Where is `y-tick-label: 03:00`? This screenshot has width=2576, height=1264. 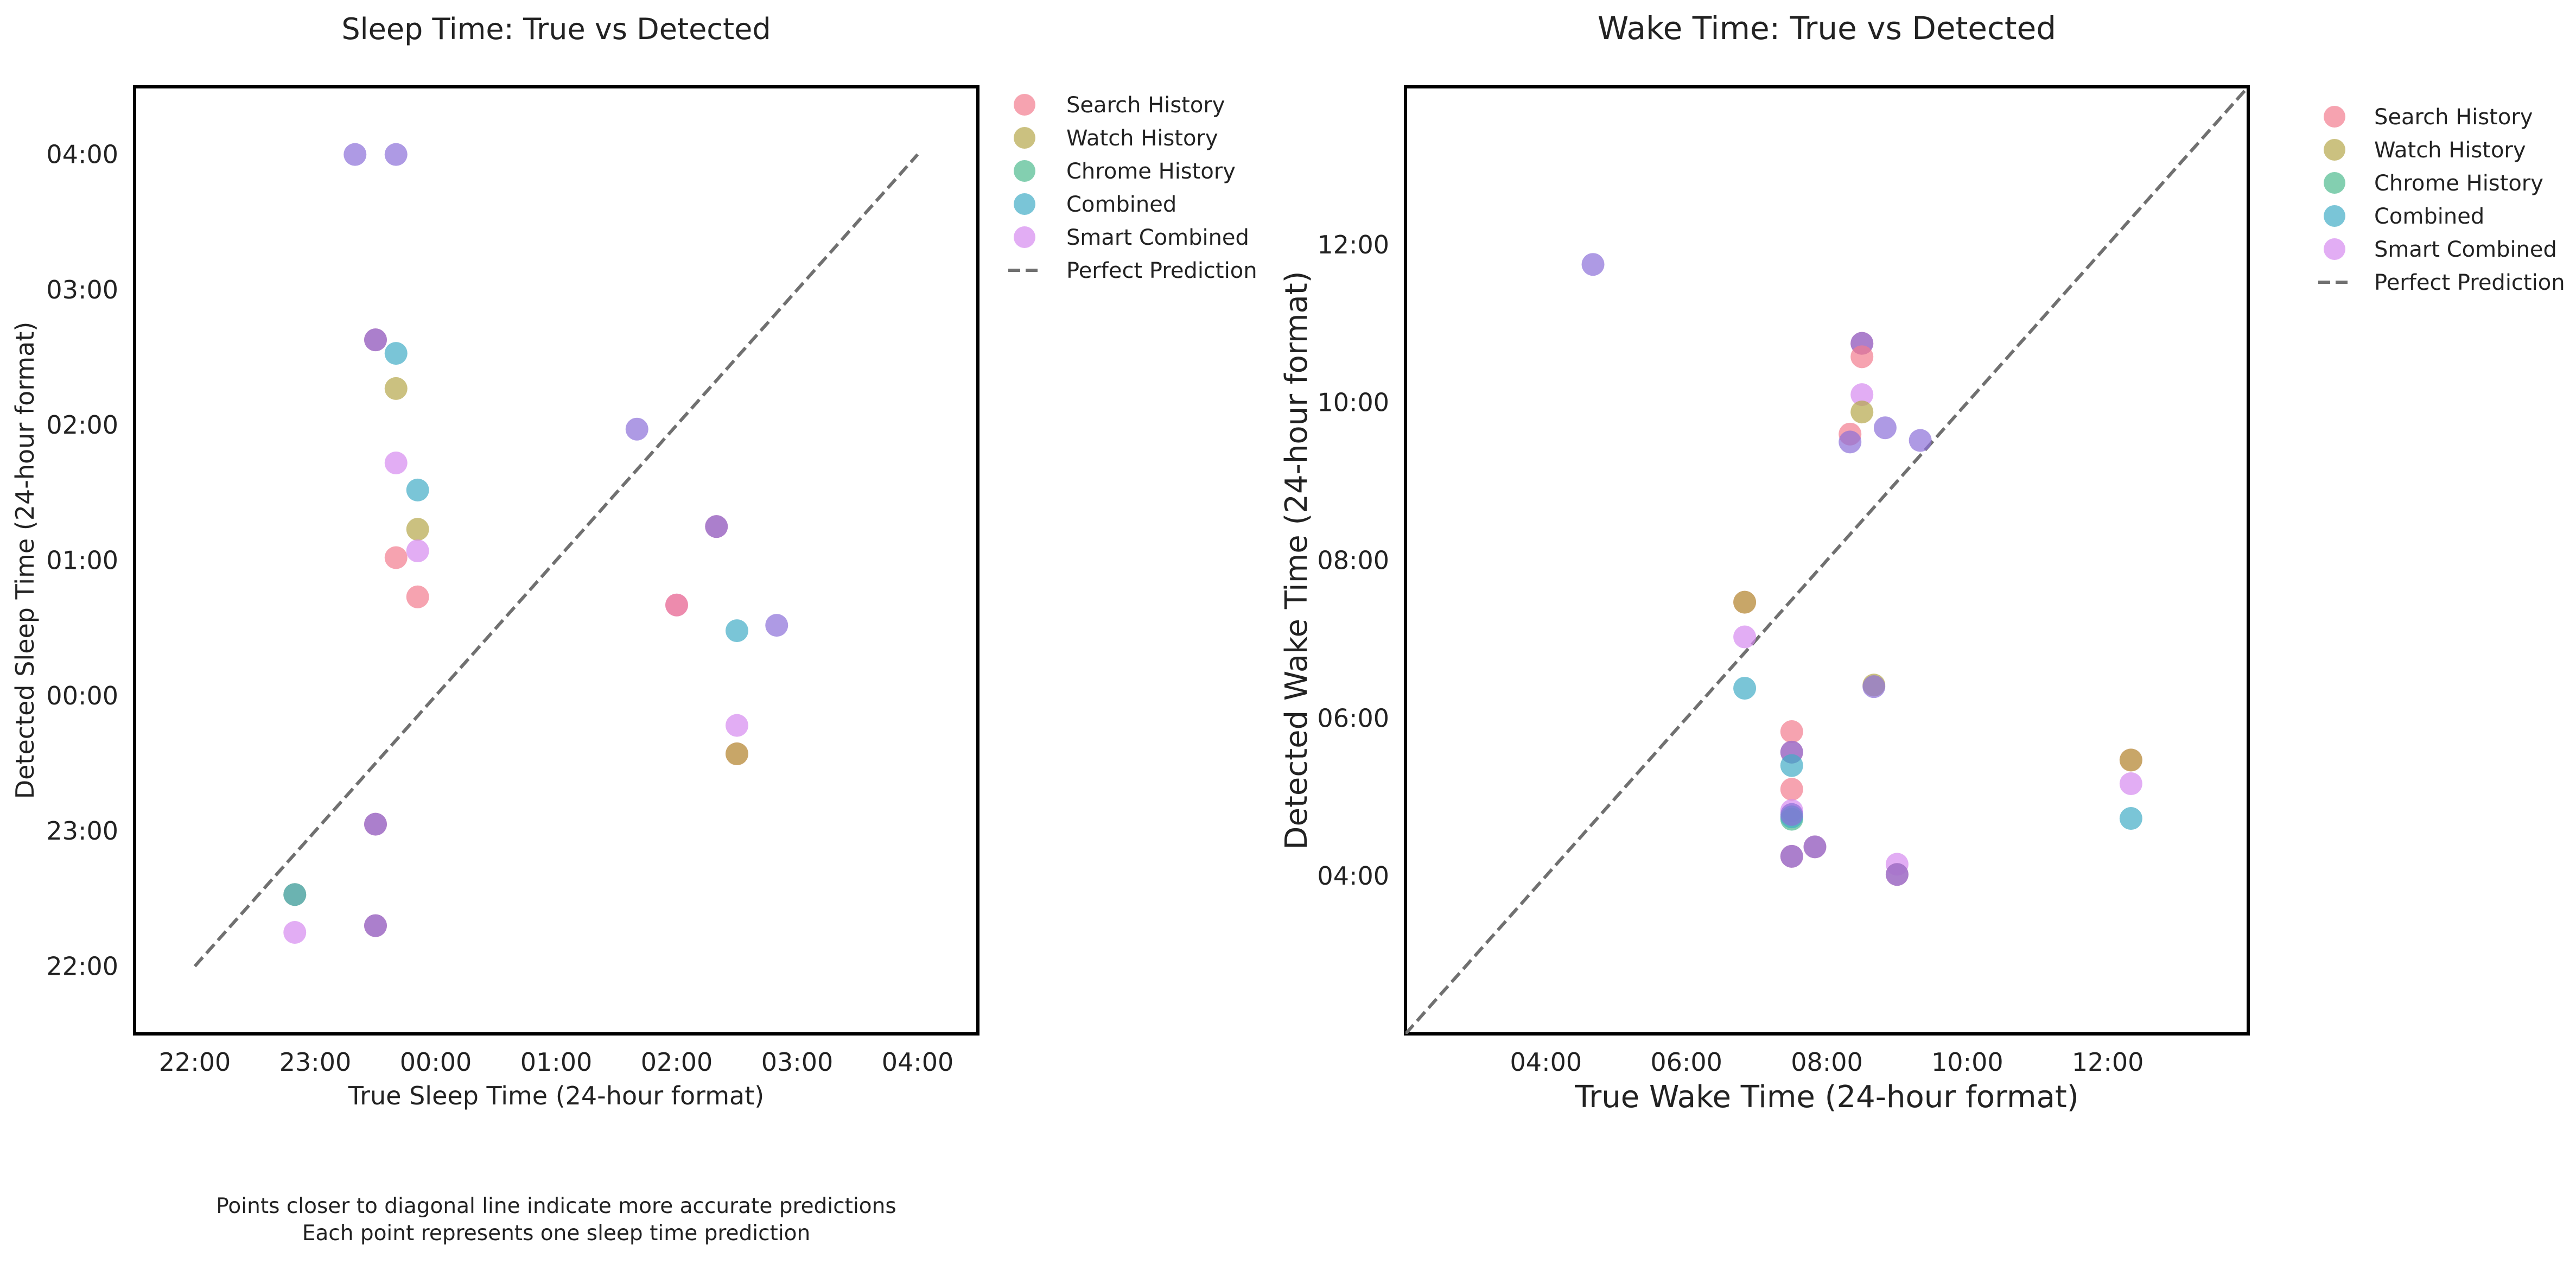
y-tick-label: 03:00 is located at coordinates (82, 289).